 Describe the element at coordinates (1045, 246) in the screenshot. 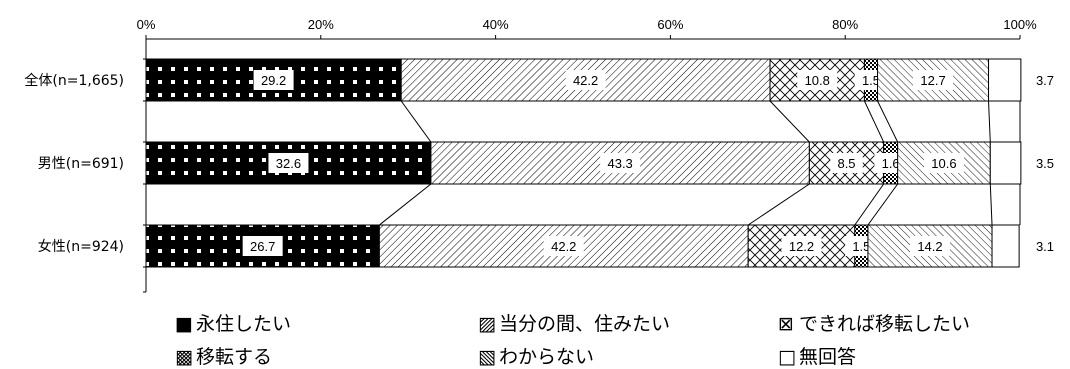

I see `data-label: 3.1` at that location.